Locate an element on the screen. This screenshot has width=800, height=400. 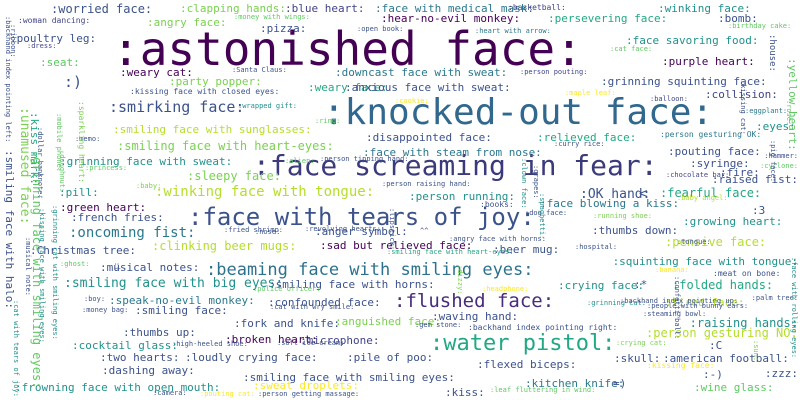
word-smiling-face-with-smiling-eyes: :smiling face with smiling eyes: is located at coordinates (349, 377).